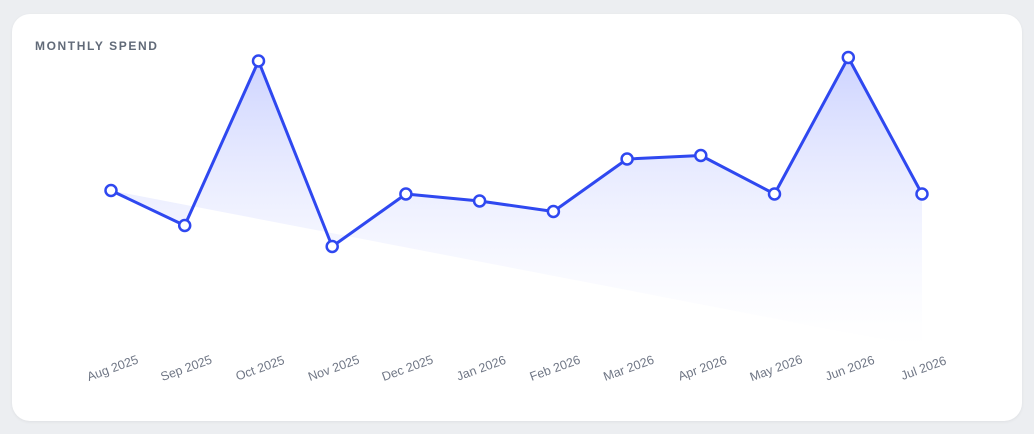 The height and width of the screenshot is (434, 1034). I want to click on data-point-jan-2026, so click(479, 201).